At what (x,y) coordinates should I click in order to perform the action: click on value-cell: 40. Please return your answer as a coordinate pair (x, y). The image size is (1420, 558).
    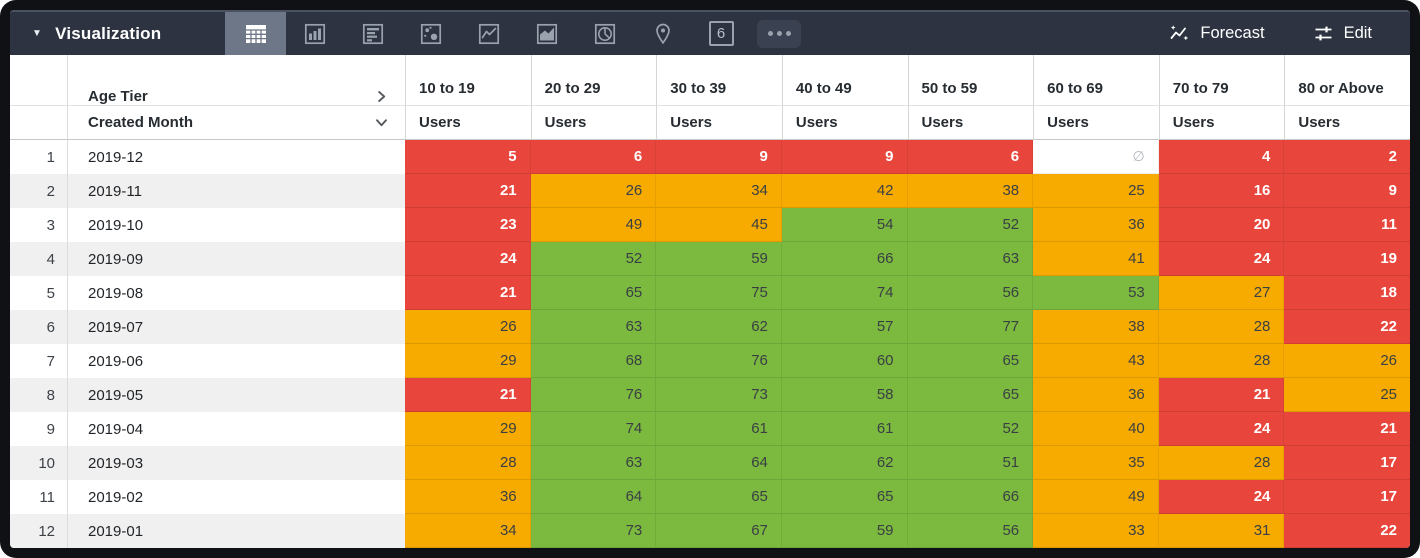
    Looking at the image, I should click on (1096, 429).